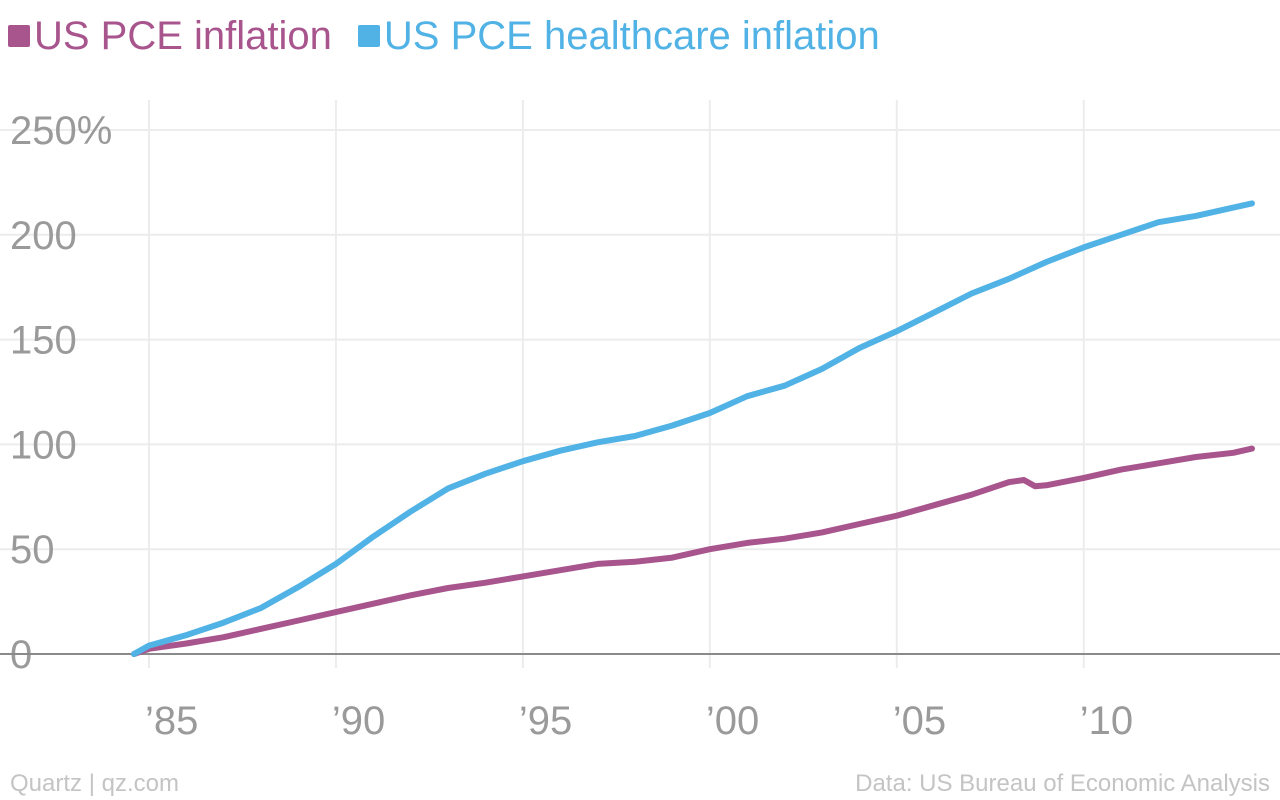  Describe the element at coordinates (1106, 721) in the screenshot. I see `x-tick-label: ’10` at that location.